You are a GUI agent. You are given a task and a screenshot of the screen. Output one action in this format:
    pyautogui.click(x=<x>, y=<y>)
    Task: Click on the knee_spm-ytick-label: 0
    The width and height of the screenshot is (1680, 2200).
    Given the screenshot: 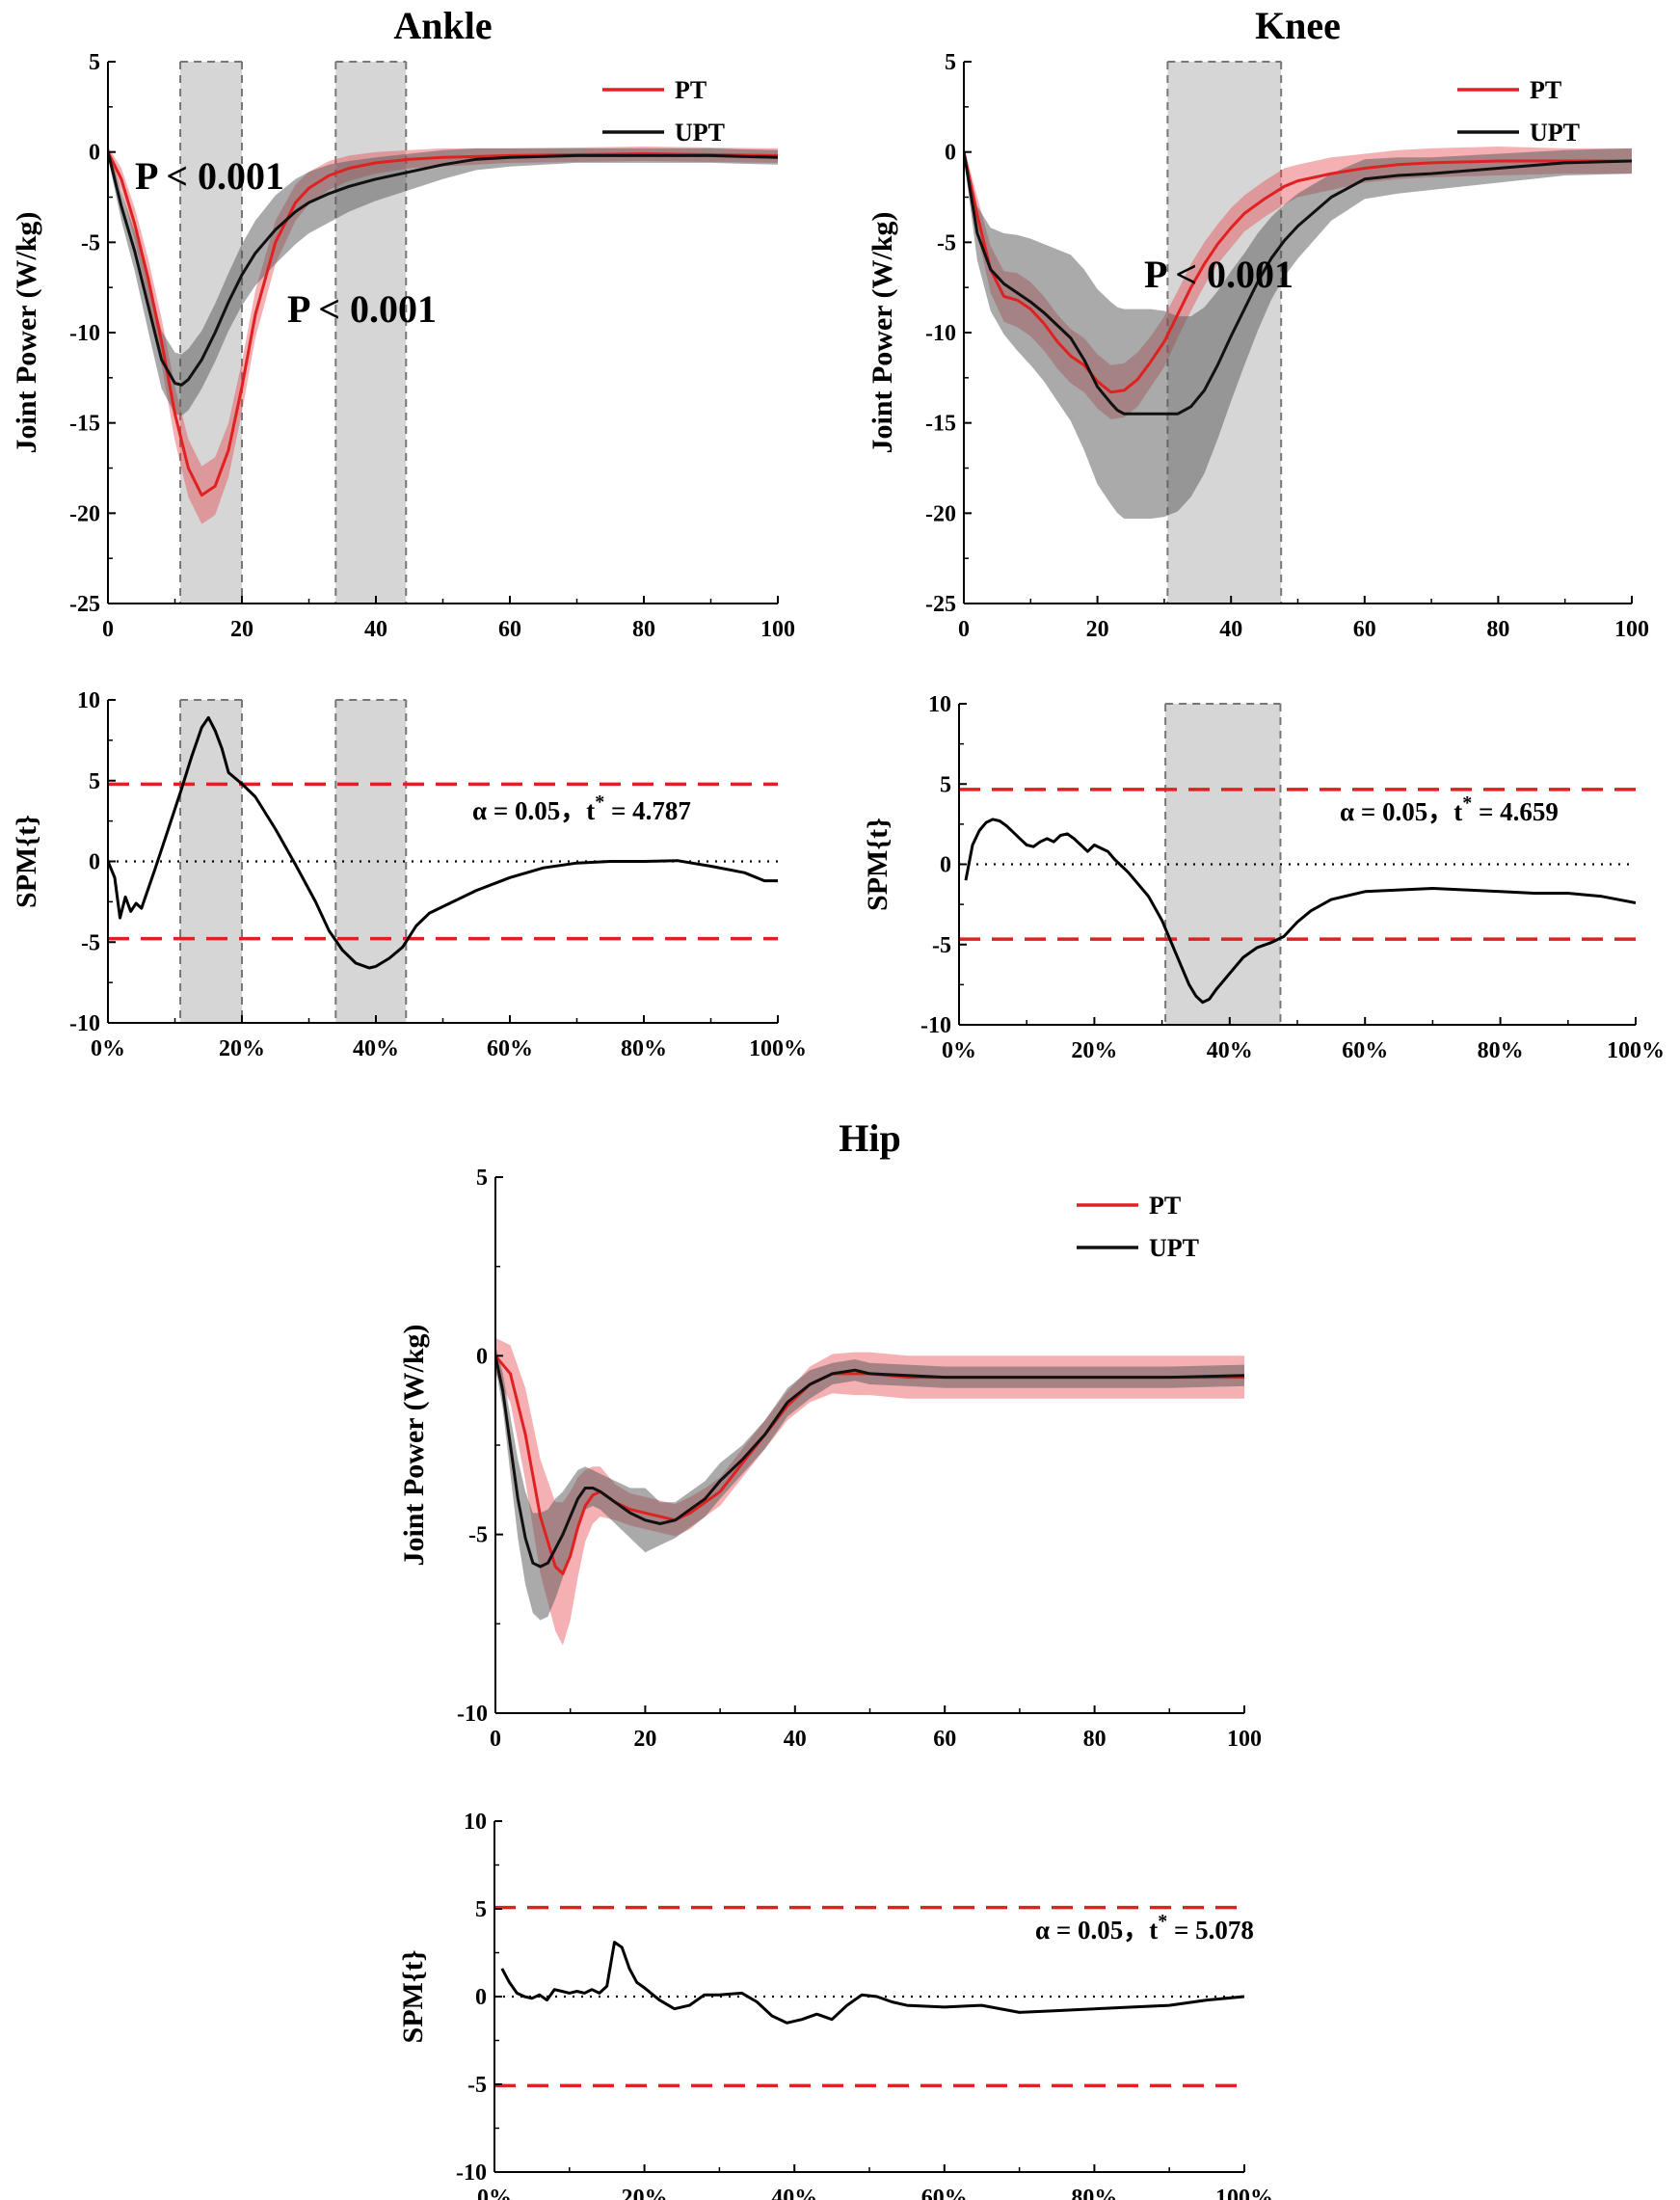 What is the action you would take?
    pyautogui.click(x=946, y=866)
    